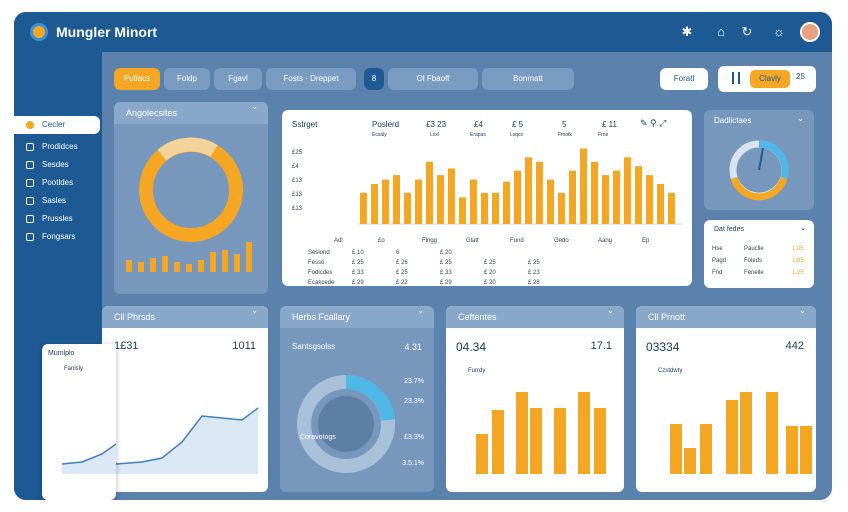 This screenshot has width=848, height=512. What do you see at coordinates (30, 165) in the screenshot?
I see `document-icon` at bounding box center [30, 165].